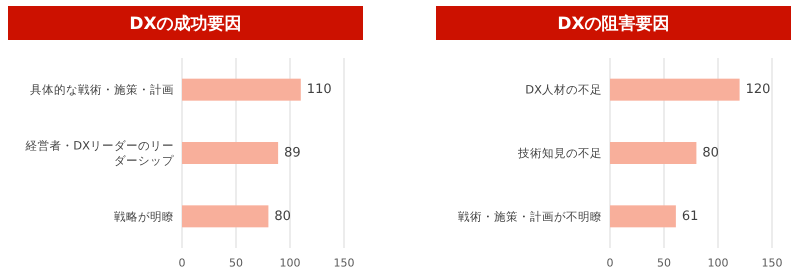 Image resolution: width=800 pixels, height=274 pixels. What do you see at coordinates (102, 89) in the screenshot?
I see `y-tick-label: 具体的な戦術・施策・計画` at bounding box center [102, 89].